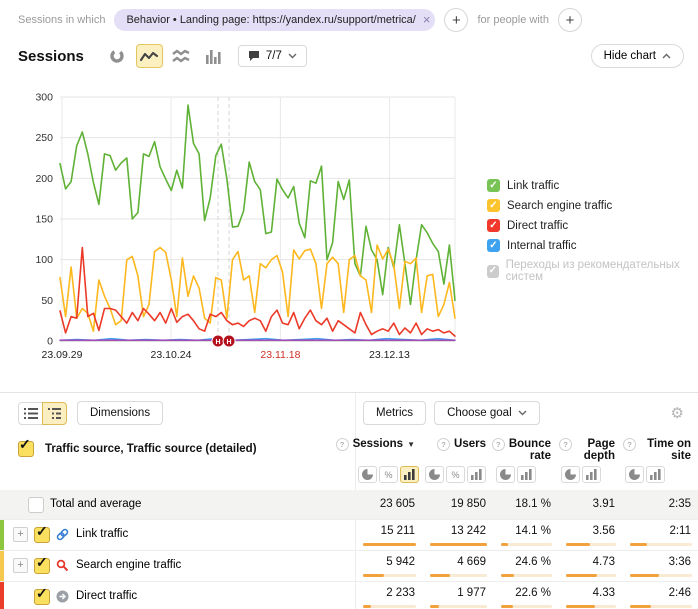  What do you see at coordinates (107, 596) in the screenshot?
I see `row-label: Direct traffic` at bounding box center [107, 596].